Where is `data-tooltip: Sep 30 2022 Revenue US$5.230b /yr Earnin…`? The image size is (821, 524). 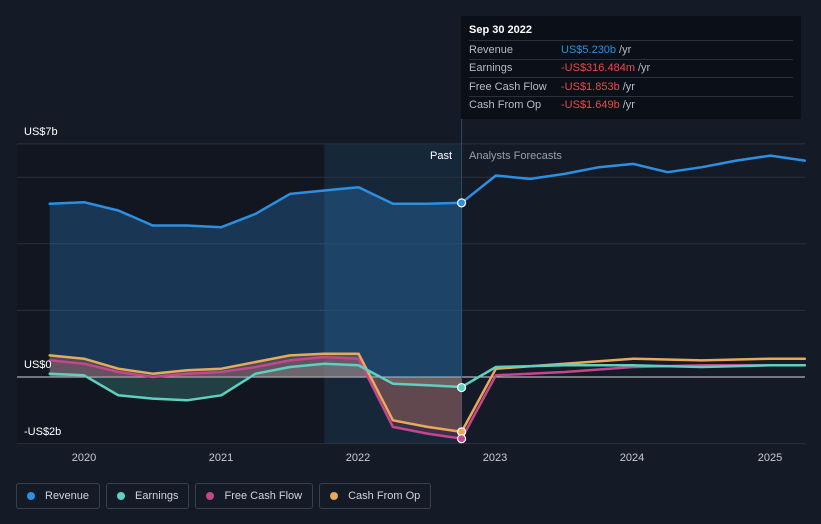 data-tooltip: Sep 30 2022 Revenue US$5.230b /yr Earnin… is located at coordinates (631, 67).